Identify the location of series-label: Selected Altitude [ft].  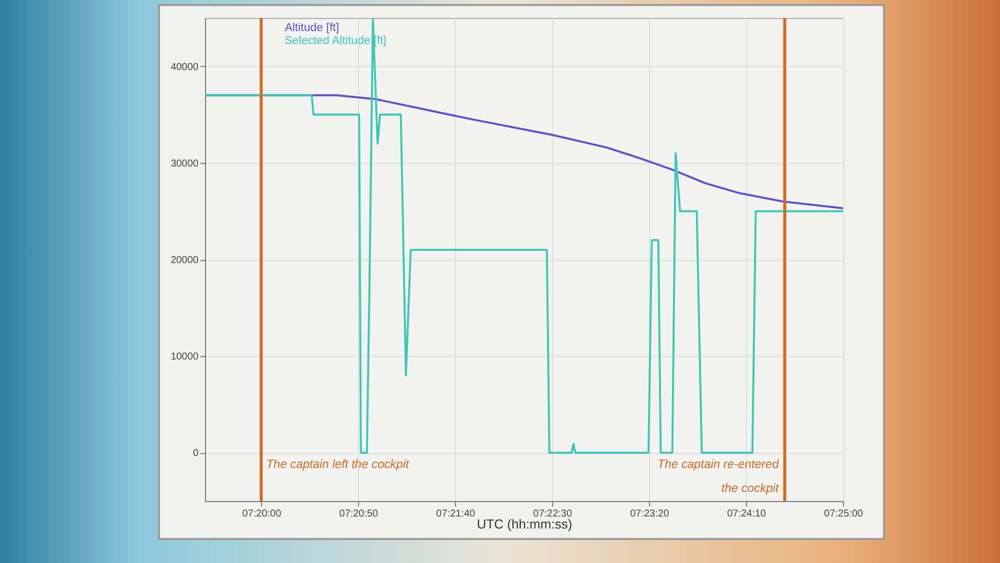
(335, 40).